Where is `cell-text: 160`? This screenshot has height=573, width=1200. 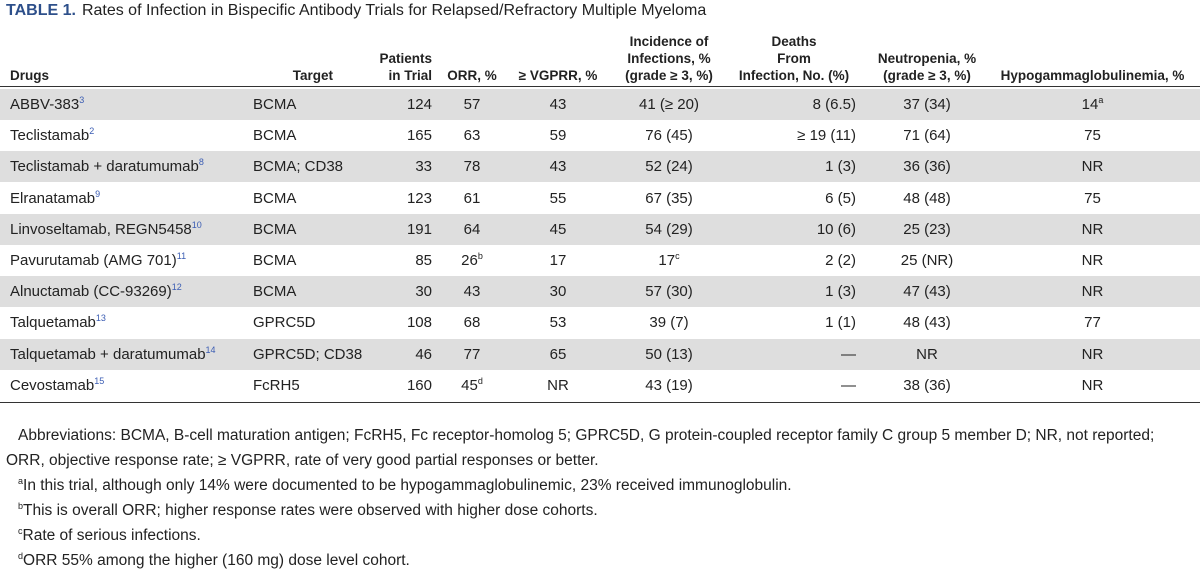
cell-text: 160 is located at coordinates (419, 385).